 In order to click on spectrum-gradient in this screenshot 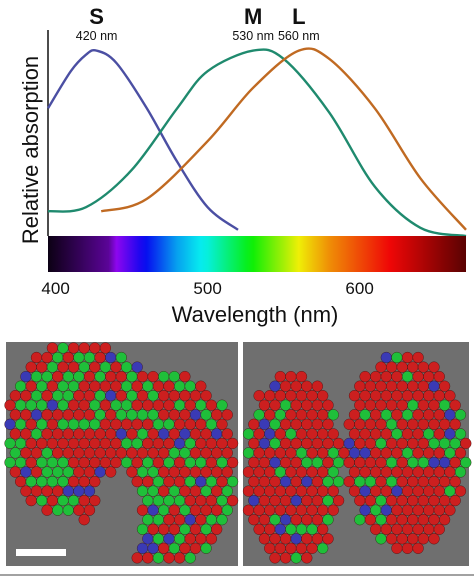, I will do `click(257, 254)`.